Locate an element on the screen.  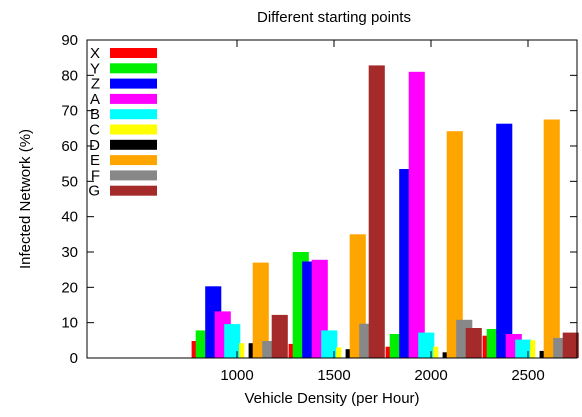
x-tick-label: 1000 is located at coordinates (236, 375).